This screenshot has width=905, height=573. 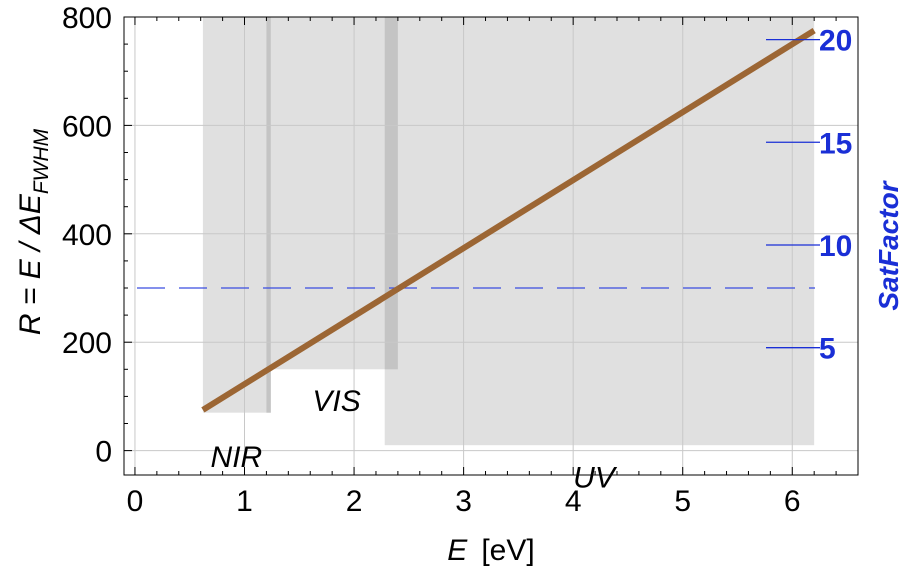 I want to click on x-tick-label: 5, so click(x=682, y=501).